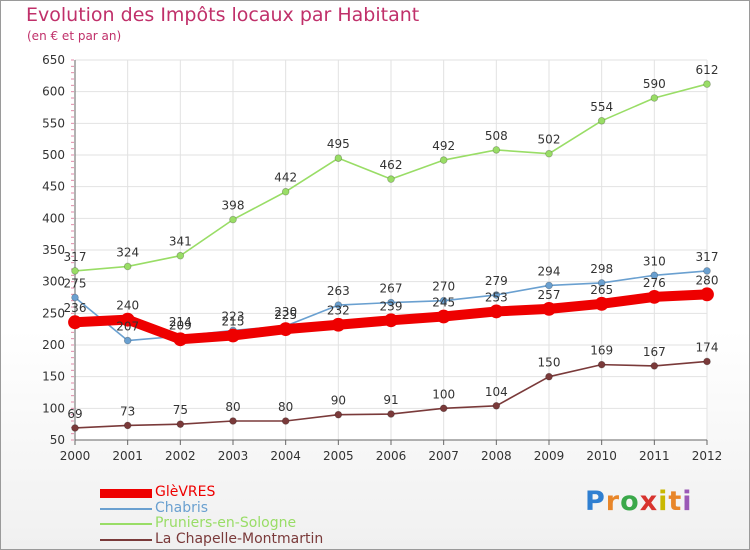 The image size is (750, 550). I want to click on data-label: 495, so click(338, 144).